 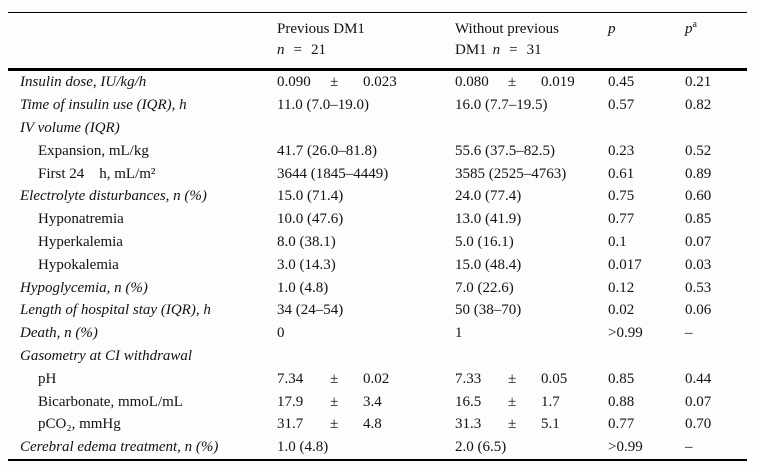 What do you see at coordinates (321, 29) in the screenshot?
I see `header-previous-dm1-title: Previous DM1` at bounding box center [321, 29].